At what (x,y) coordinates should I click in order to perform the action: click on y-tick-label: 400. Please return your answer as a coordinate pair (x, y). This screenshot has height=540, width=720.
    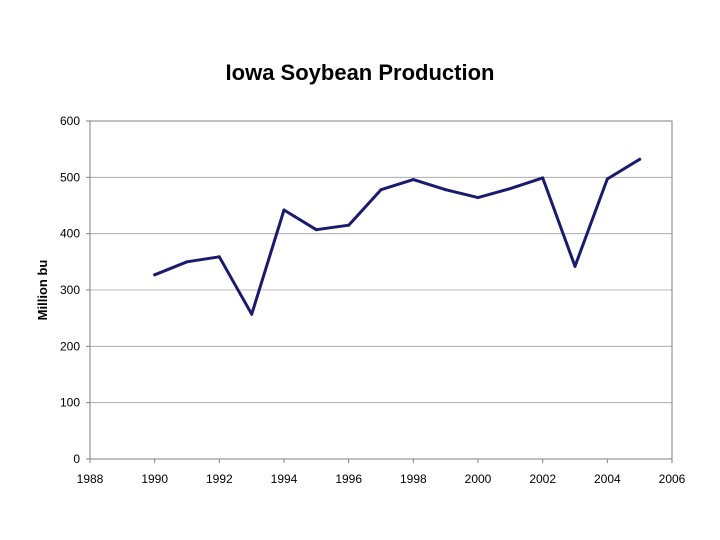
    Looking at the image, I should click on (70, 234).